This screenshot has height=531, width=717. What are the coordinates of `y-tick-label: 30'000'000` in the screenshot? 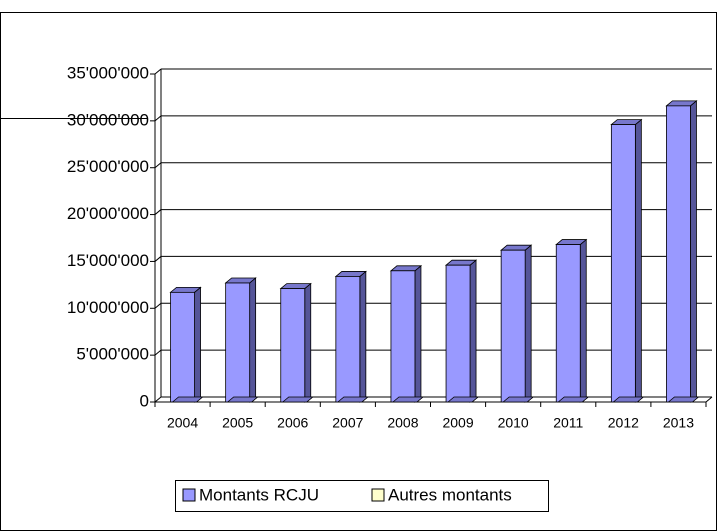 It's located at (108, 119).